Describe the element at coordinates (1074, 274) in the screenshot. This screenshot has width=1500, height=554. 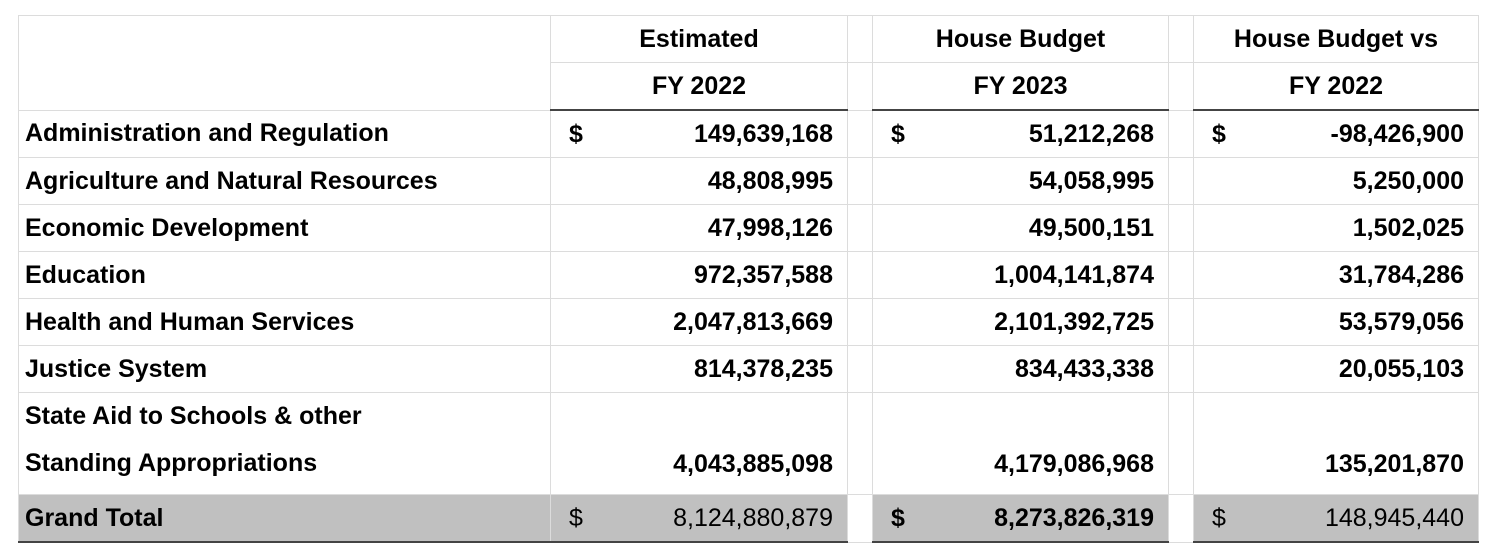
I see `value: 1,004,141,874` at that location.